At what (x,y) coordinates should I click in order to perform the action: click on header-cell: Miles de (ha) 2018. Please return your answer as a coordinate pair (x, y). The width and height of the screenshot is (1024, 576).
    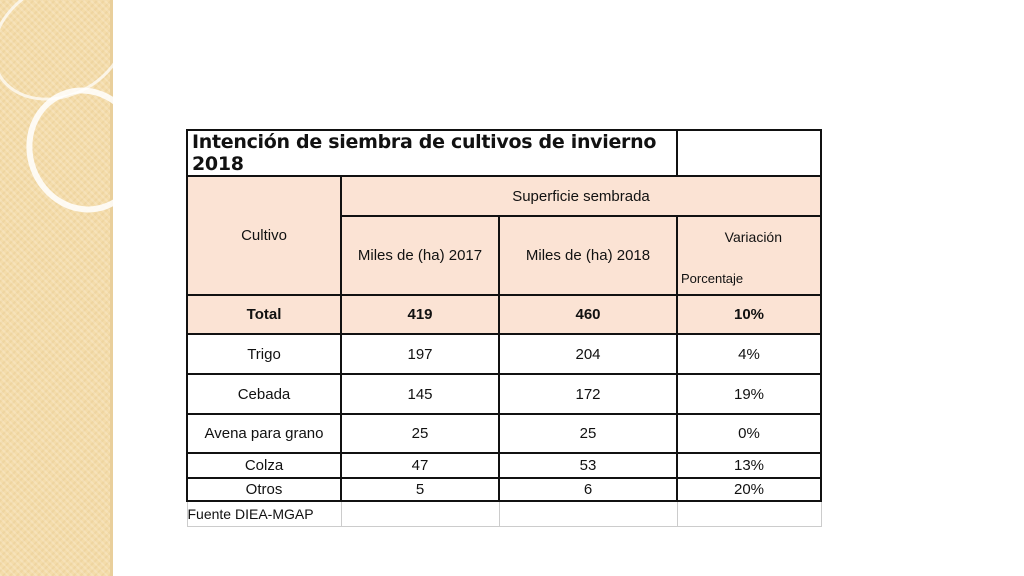
    Looking at the image, I should click on (588, 255).